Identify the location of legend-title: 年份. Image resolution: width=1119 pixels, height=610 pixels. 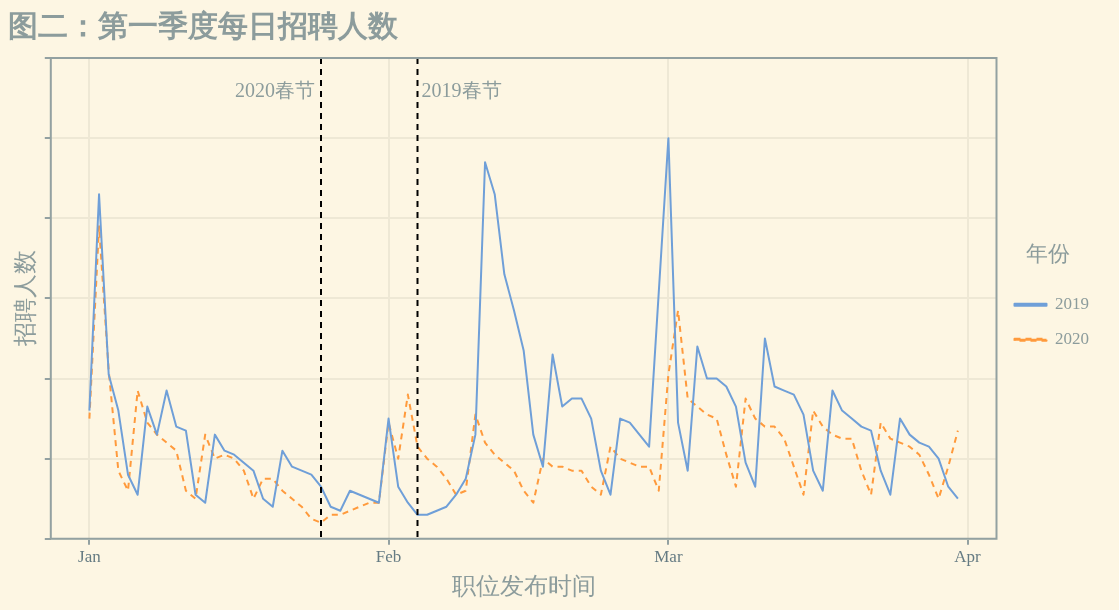
(1047, 253).